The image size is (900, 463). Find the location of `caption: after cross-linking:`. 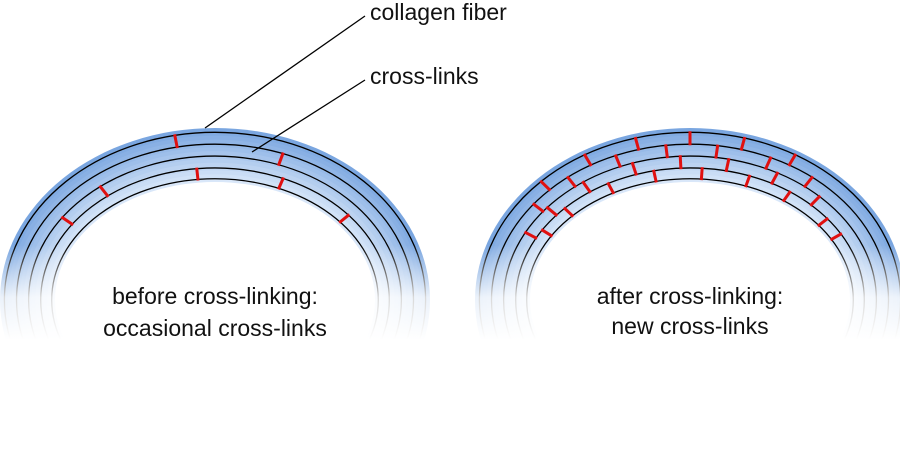

caption: after cross-linking: is located at coordinates (690, 296).